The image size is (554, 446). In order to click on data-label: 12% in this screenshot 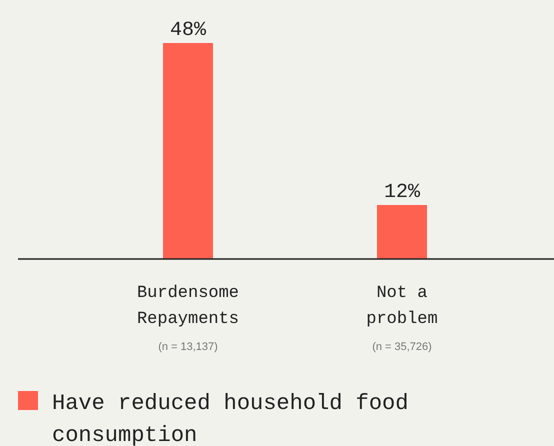, I will do `click(402, 192)`.